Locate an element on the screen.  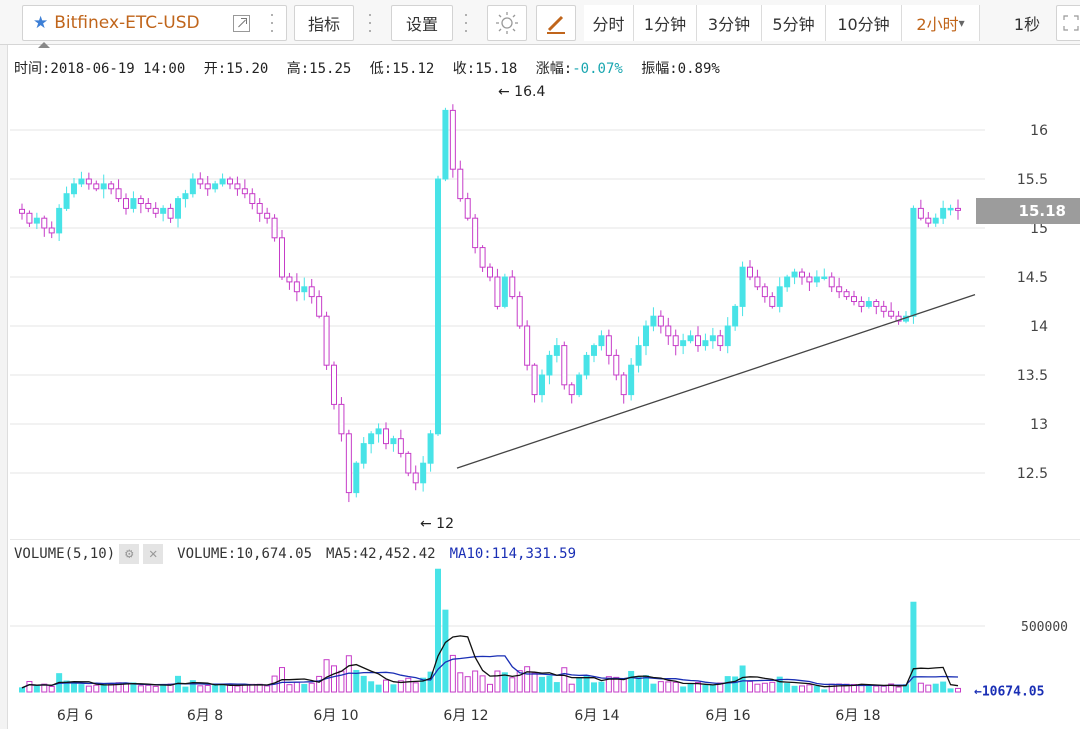
symbol-selector: ★ Bitfinex-ETC-USD is located at coordinates (154, 23).